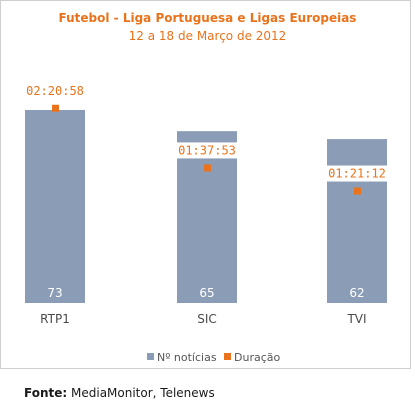  What do you see at coordinates (150, 356) in the screenshot?
I see `legend-swatch-noticias` at bounding box center [150, 356].